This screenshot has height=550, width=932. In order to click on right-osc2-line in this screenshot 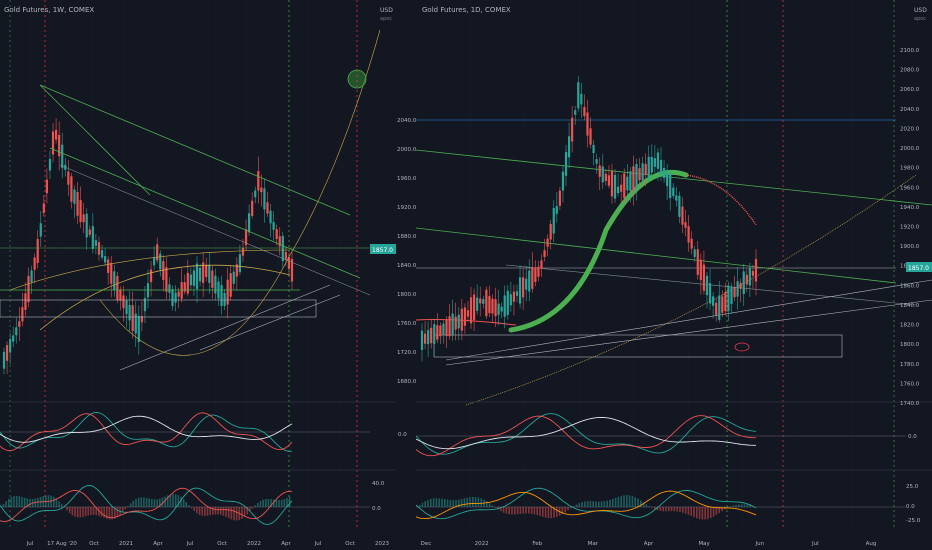, I will do `click(586, 503)`.